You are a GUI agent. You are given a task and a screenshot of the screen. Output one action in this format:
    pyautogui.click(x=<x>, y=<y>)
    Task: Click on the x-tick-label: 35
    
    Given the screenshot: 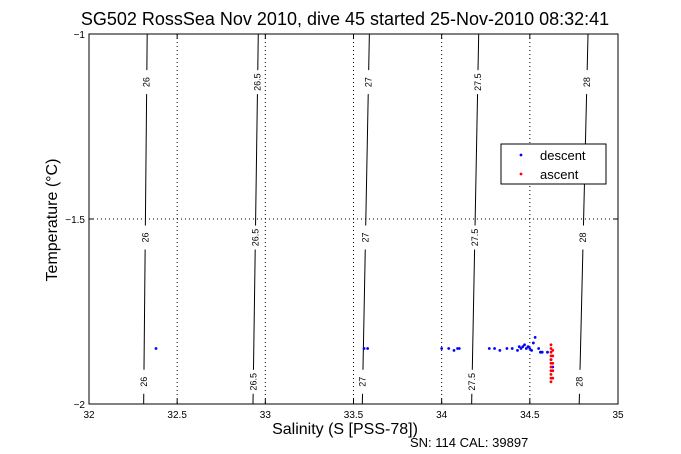 What is the action you would take?
    pyautogui.click(x=618, y=415)
    